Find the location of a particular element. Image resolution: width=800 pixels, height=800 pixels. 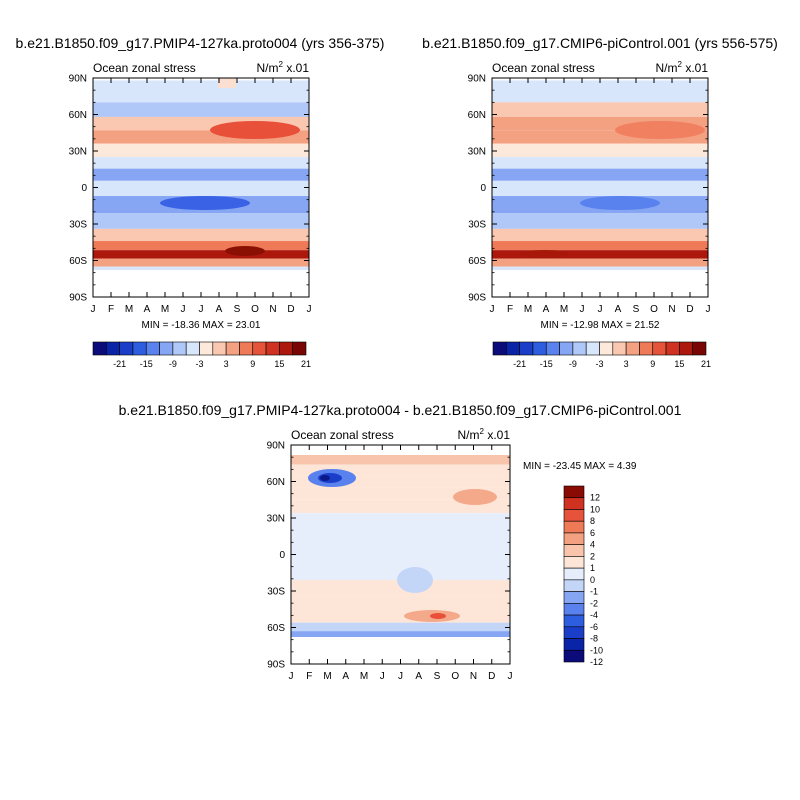

panel-3-subtitle: Ocean zonal stress is located at coordinates (342, 435).